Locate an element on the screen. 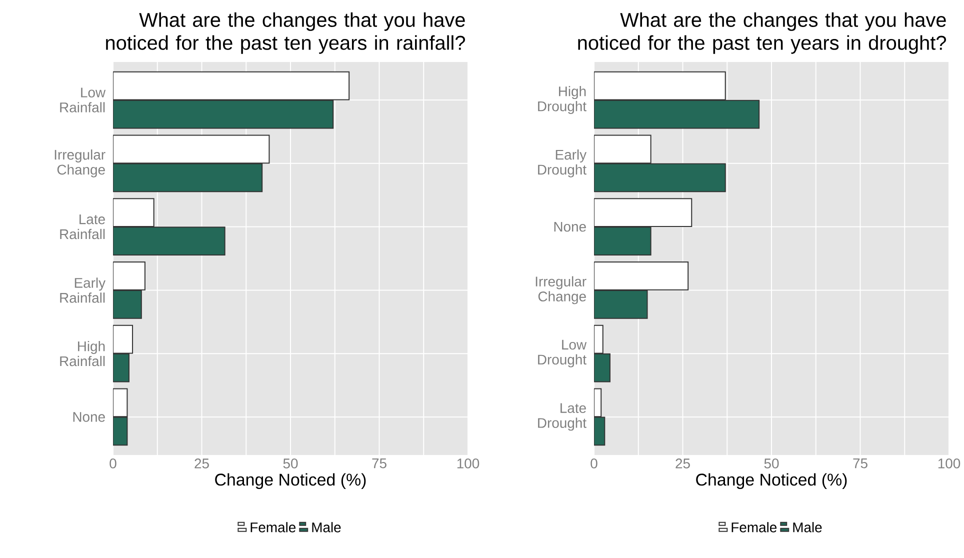  y-tick-label: High Rainfall is located at coordinates (82, 353).